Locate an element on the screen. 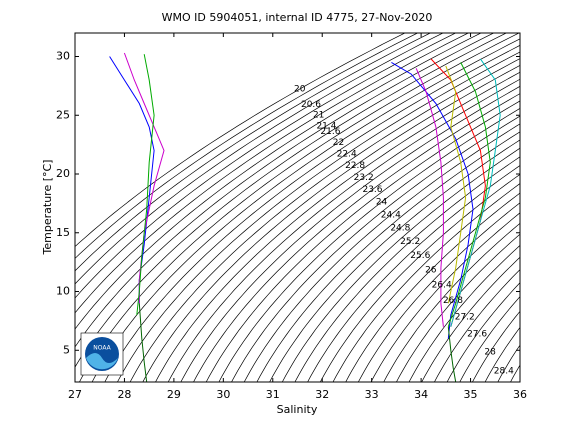 The height and width of the screenshot is (436, 576). contour-label: 22.4 is located at coordinates (347, 154).